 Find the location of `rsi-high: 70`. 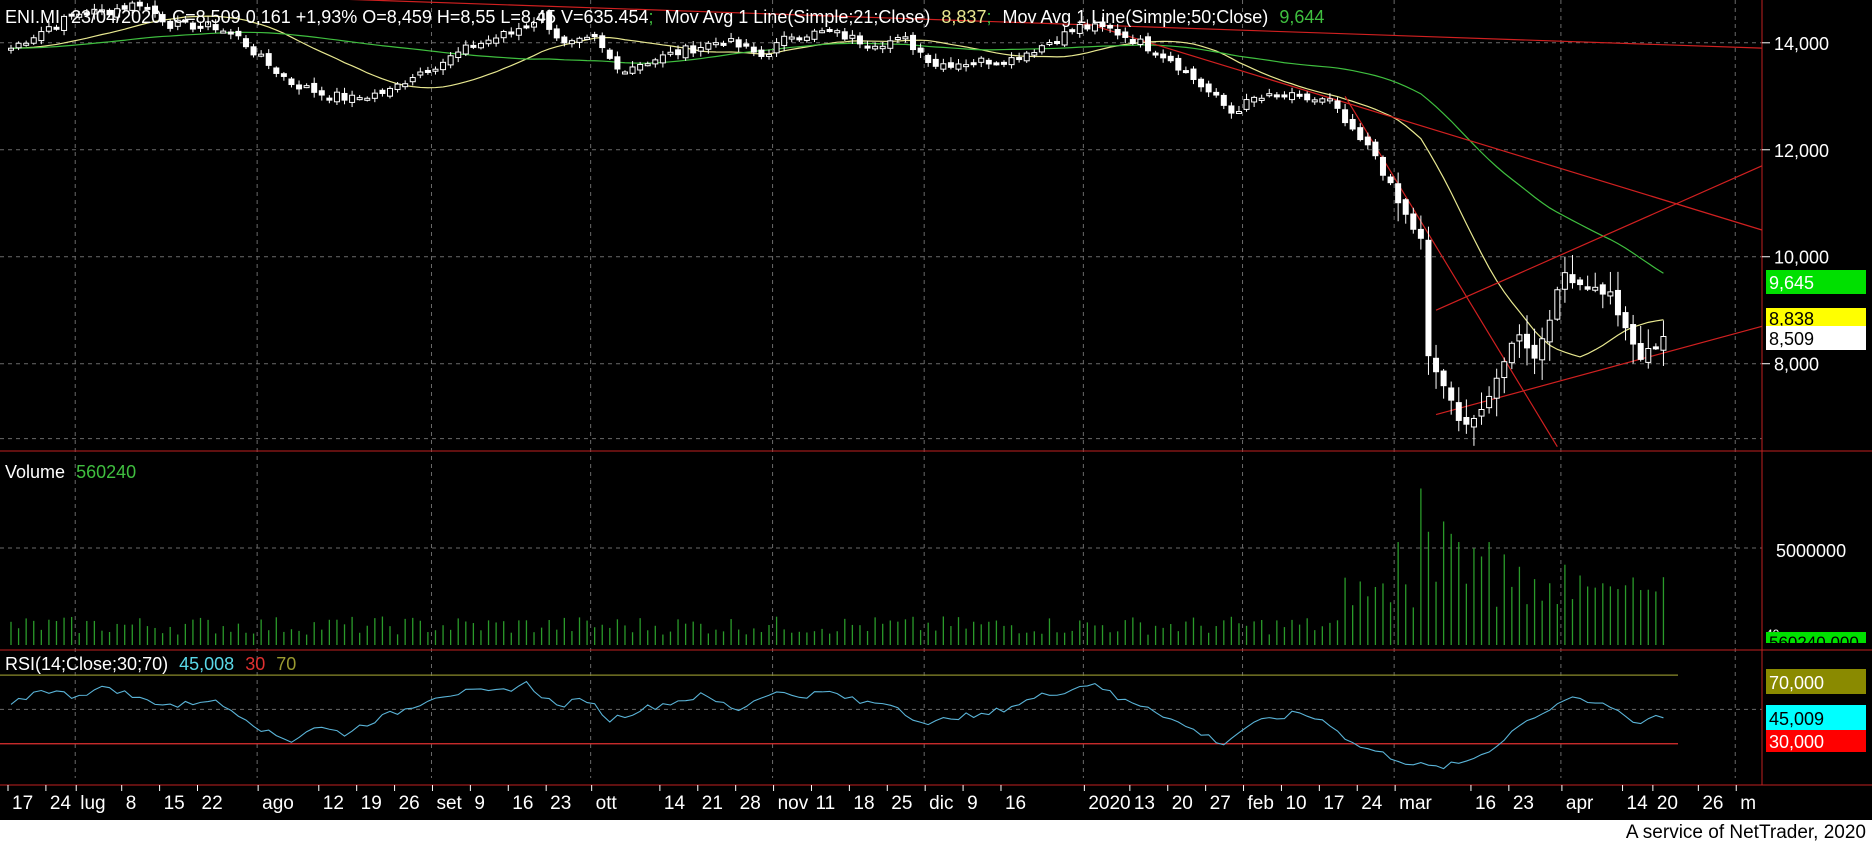

rsi-high: 70 is located at coordinates (286, 664).